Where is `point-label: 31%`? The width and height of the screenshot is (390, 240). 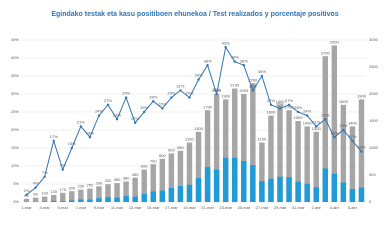
point-label: 31% is located at coordinates (253, 85).